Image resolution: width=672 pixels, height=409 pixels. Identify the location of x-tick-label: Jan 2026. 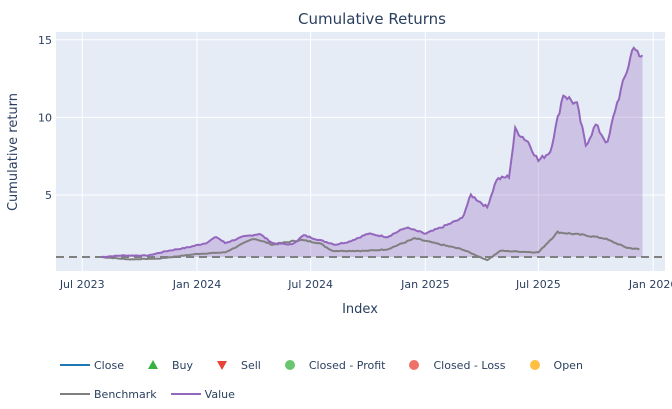
(650, 284).